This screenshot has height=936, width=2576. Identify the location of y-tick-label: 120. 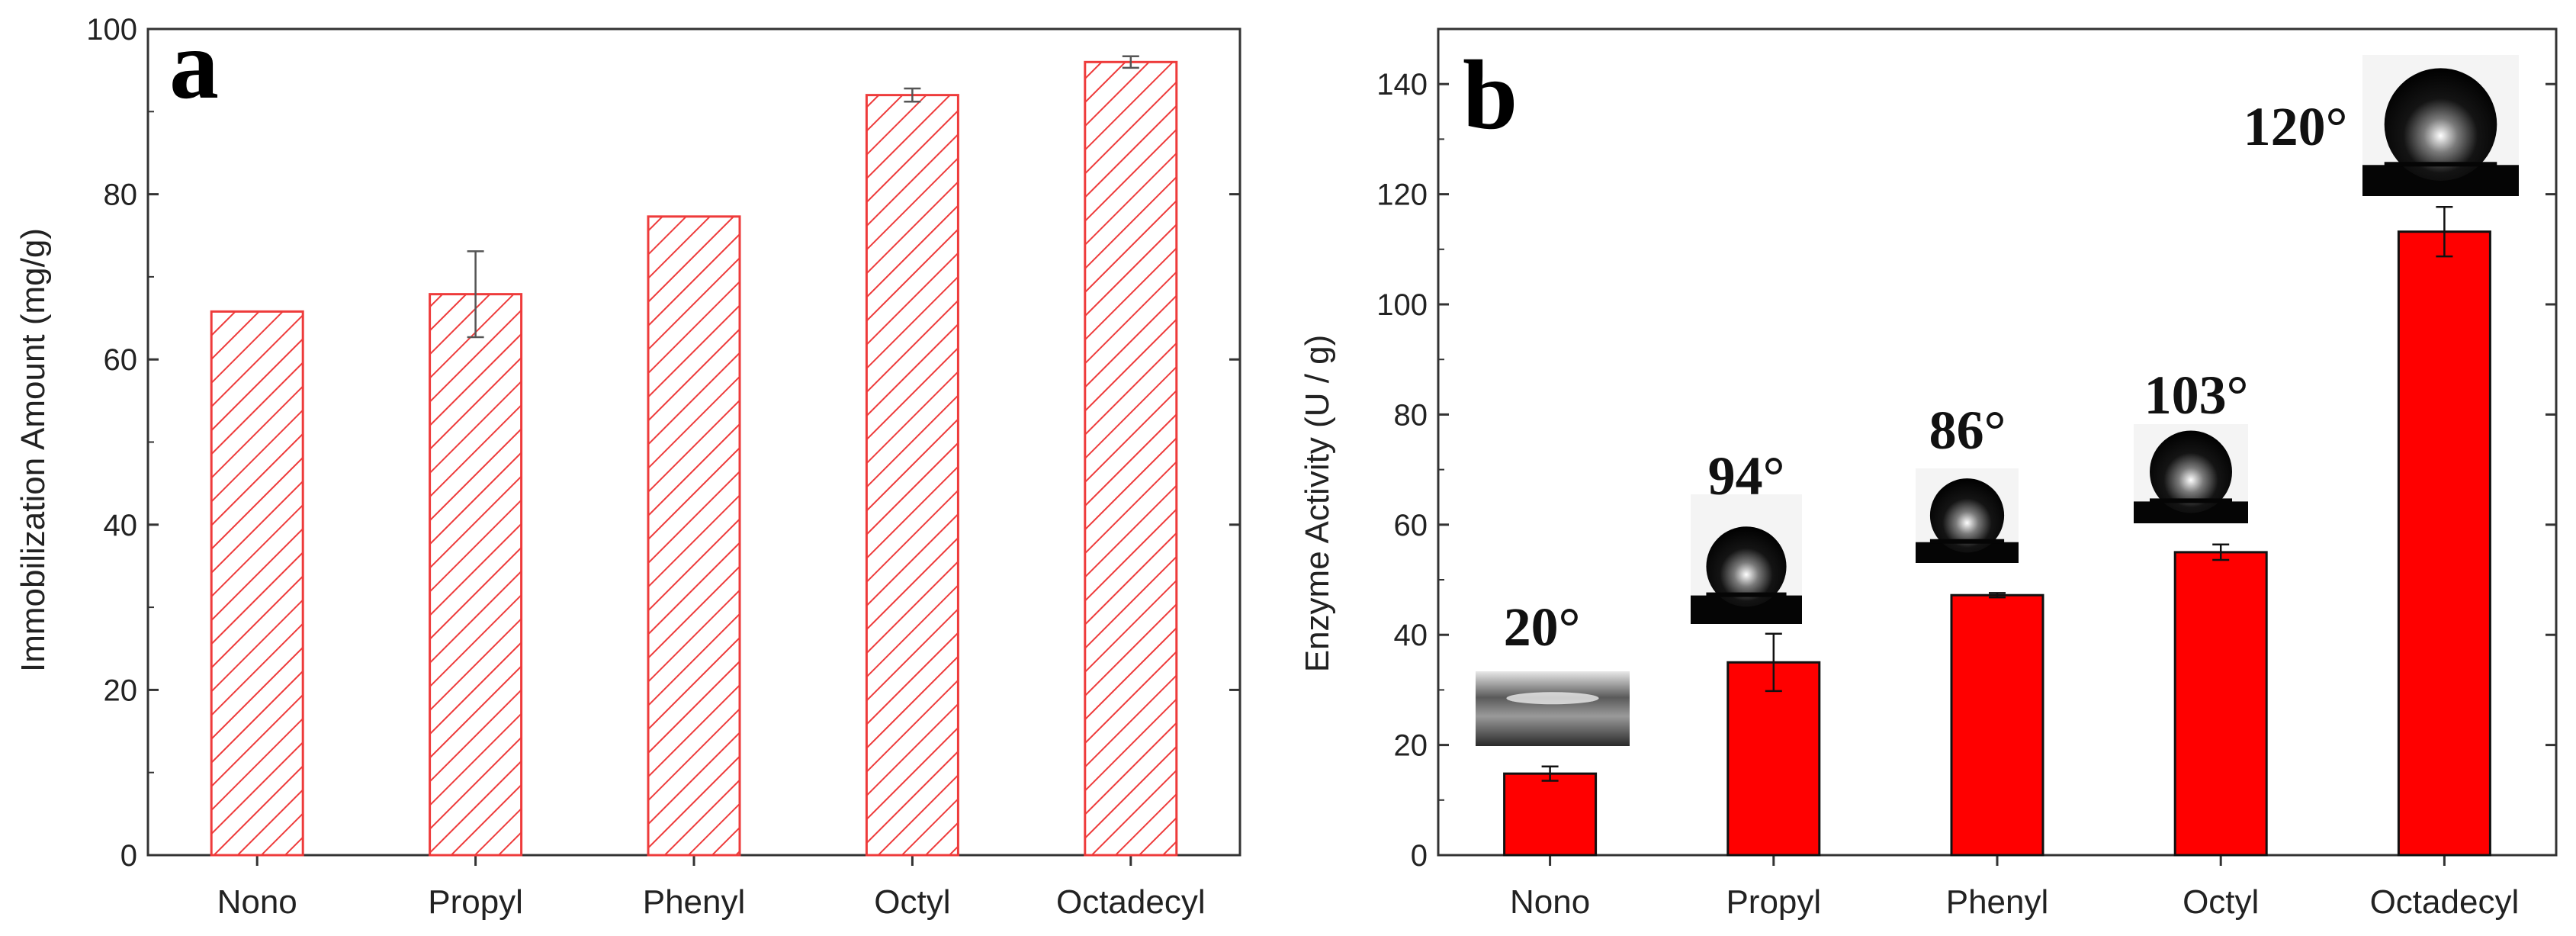
(1402, 195).